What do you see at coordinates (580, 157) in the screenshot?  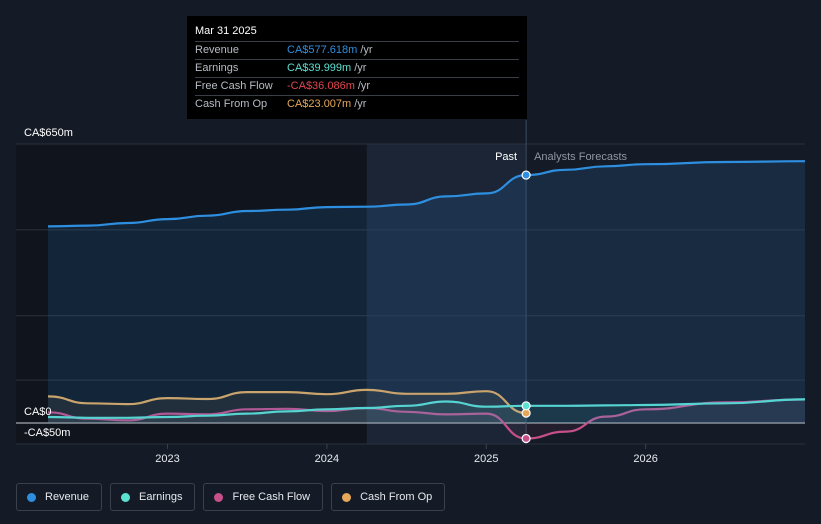 I see `forecast-region-label: Analysts Forecasts` at bounding box center [580, 157].